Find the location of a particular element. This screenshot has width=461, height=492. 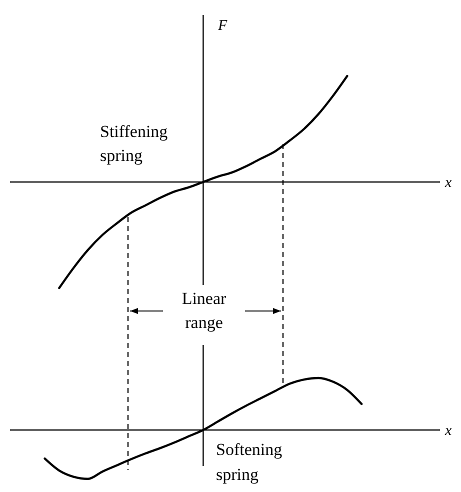

annotation: Stiffening spring is located at coordinates (134, 143).